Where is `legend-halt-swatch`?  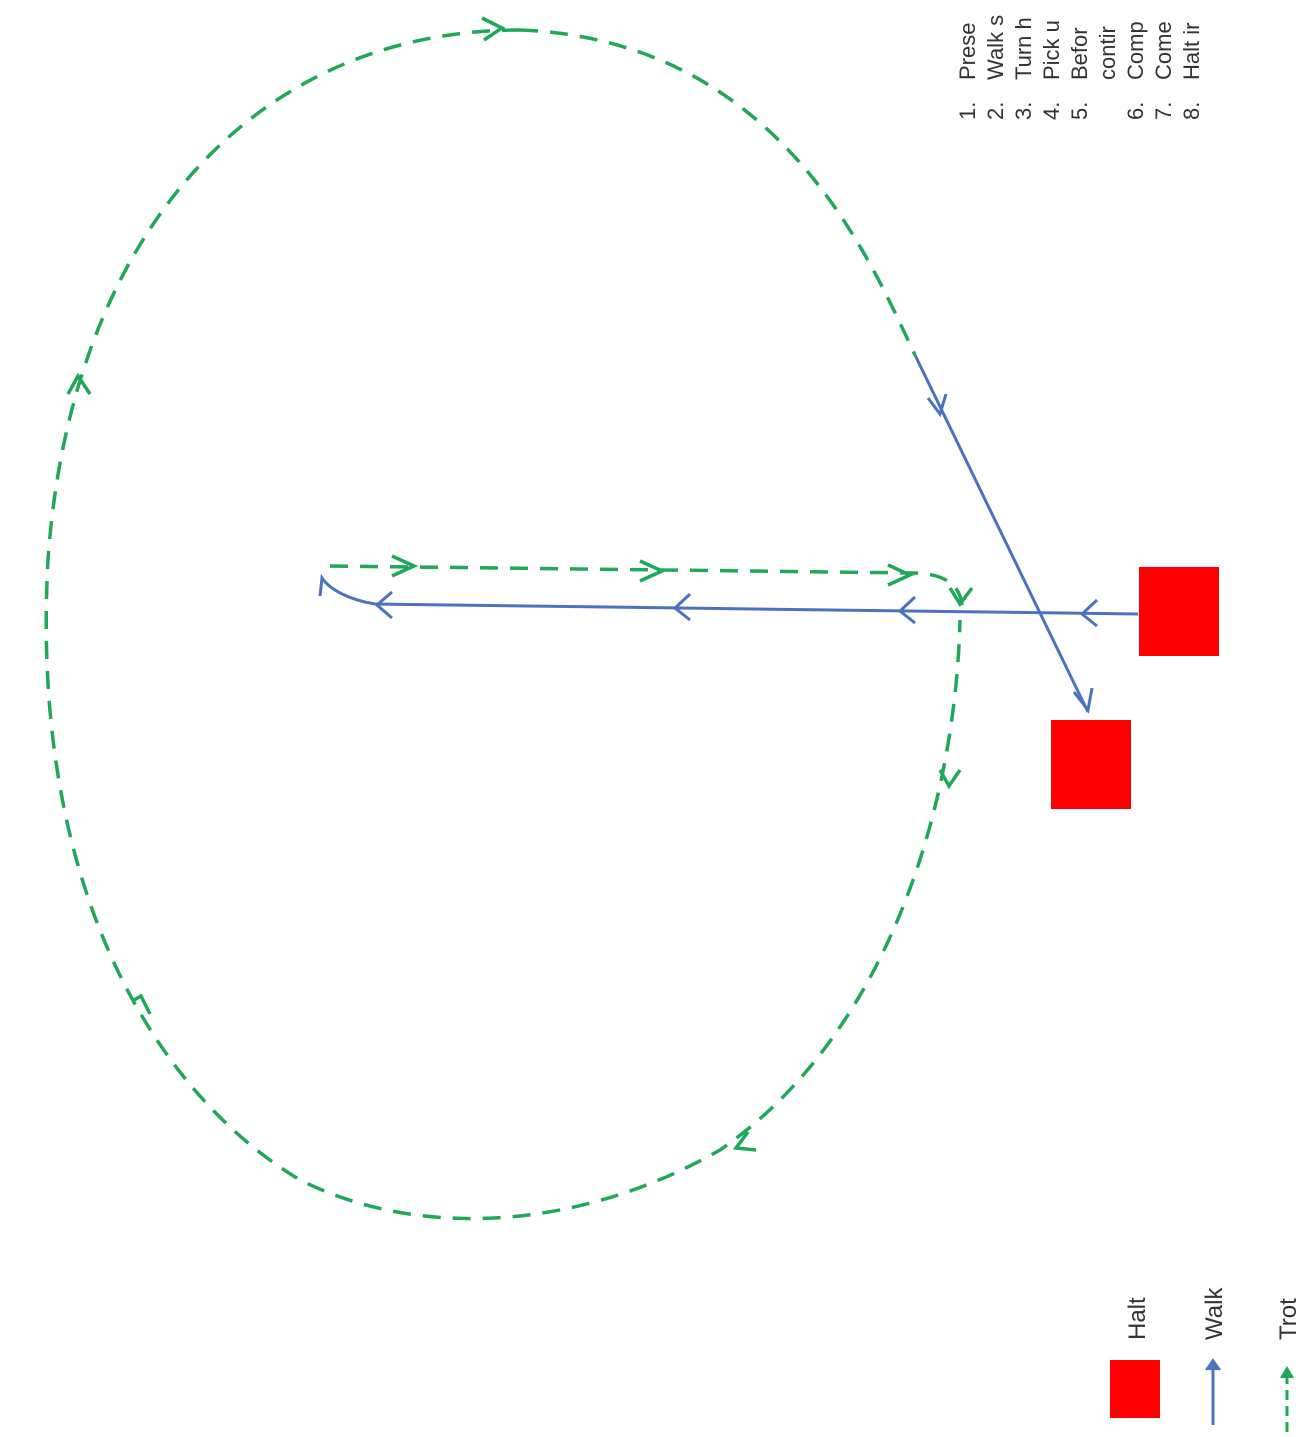
legend-halt-swatch is located at coordinates (1135, 1389).